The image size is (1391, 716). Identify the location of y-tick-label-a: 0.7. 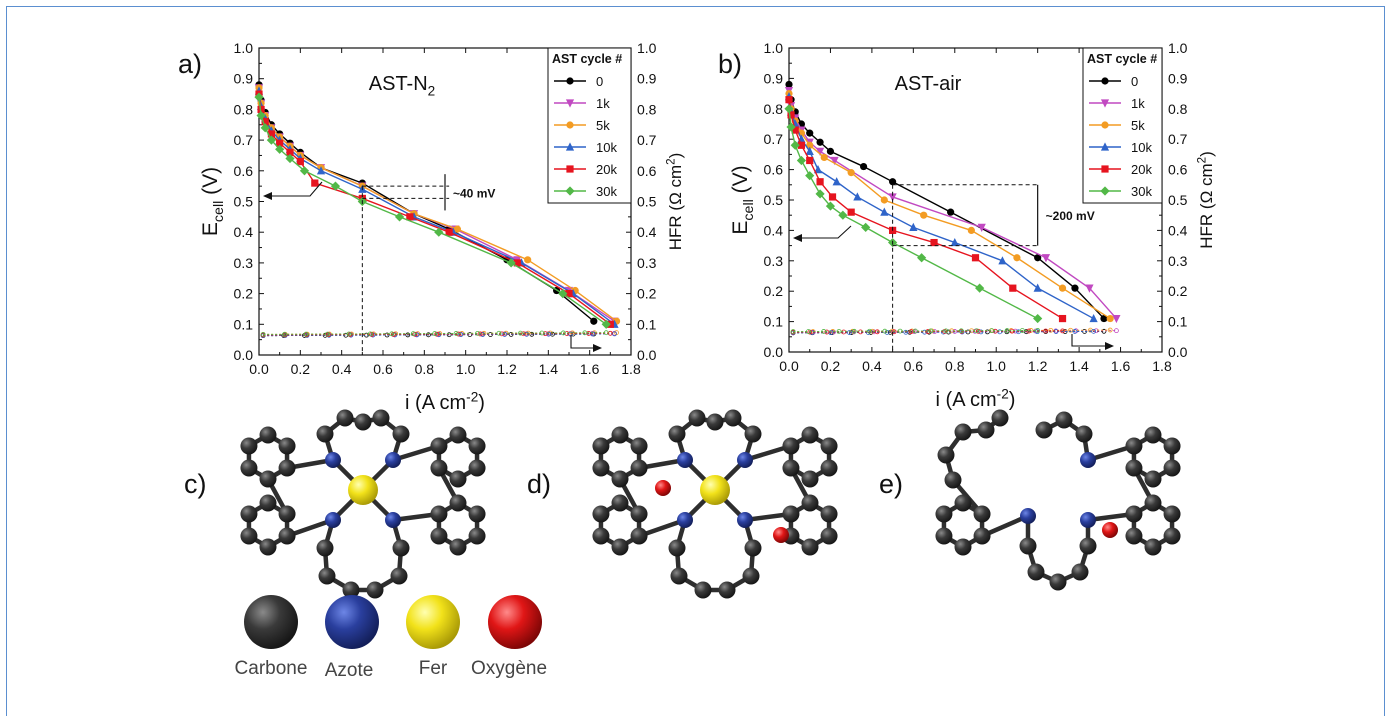
(244, 140).